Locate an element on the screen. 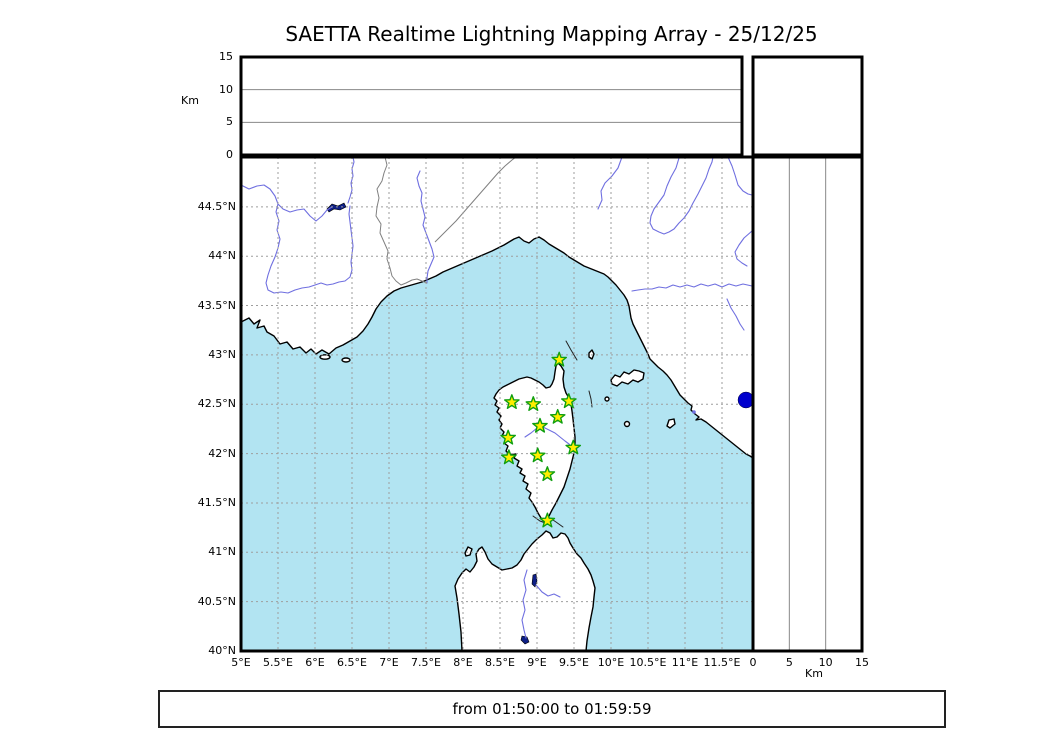 Image resolution: width=1050 pixels, height=750 pixels. top-panel-gridlines is located at coordinates (491, 106).